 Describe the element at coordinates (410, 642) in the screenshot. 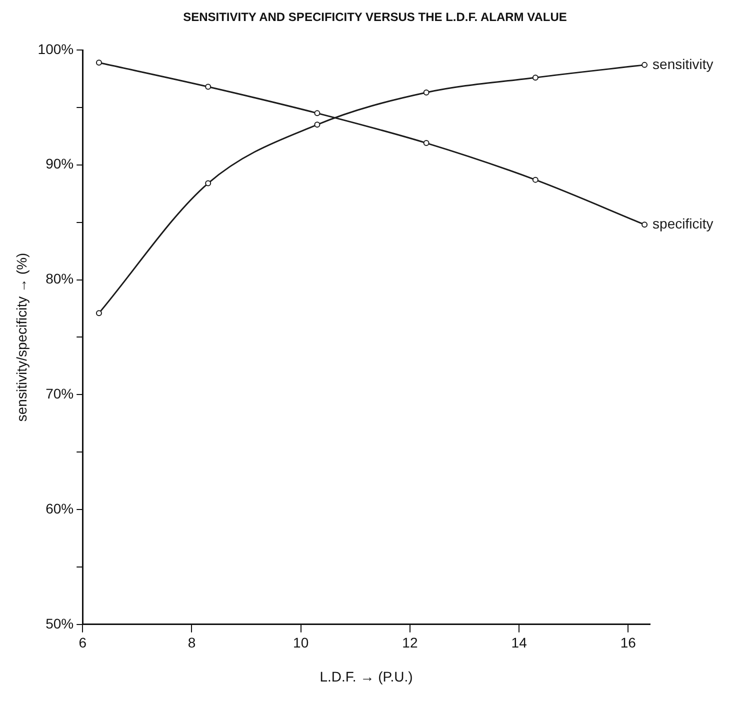

I see `x-tick-label: 12` at that location.